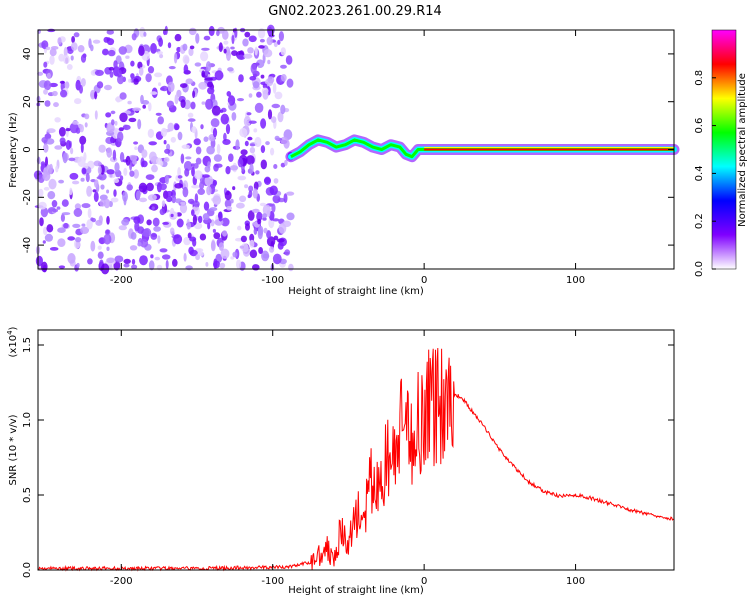  I want to click on y-tick-label: 0.5, so click(27, 495).